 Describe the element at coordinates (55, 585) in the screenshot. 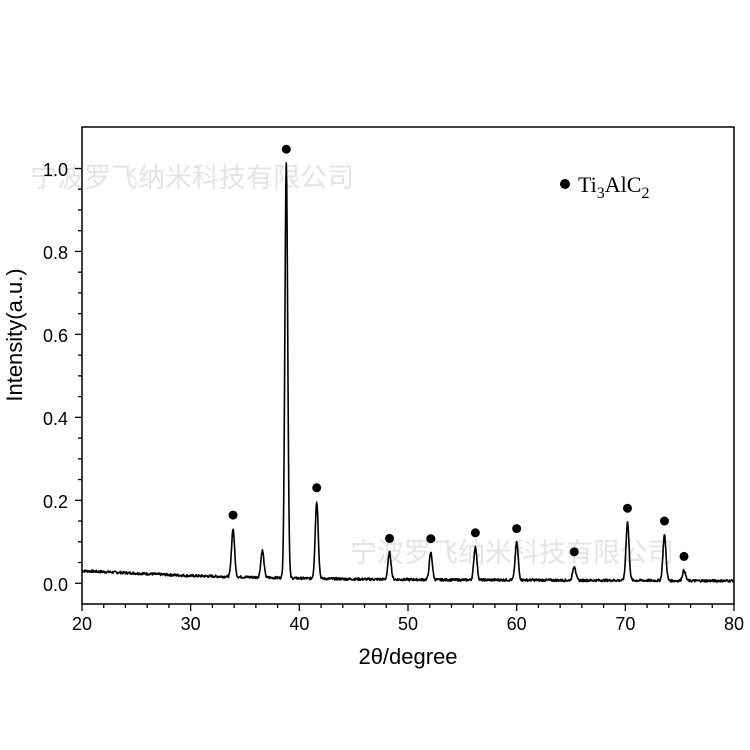

I see `y-tick-label: 0.0` at that location.